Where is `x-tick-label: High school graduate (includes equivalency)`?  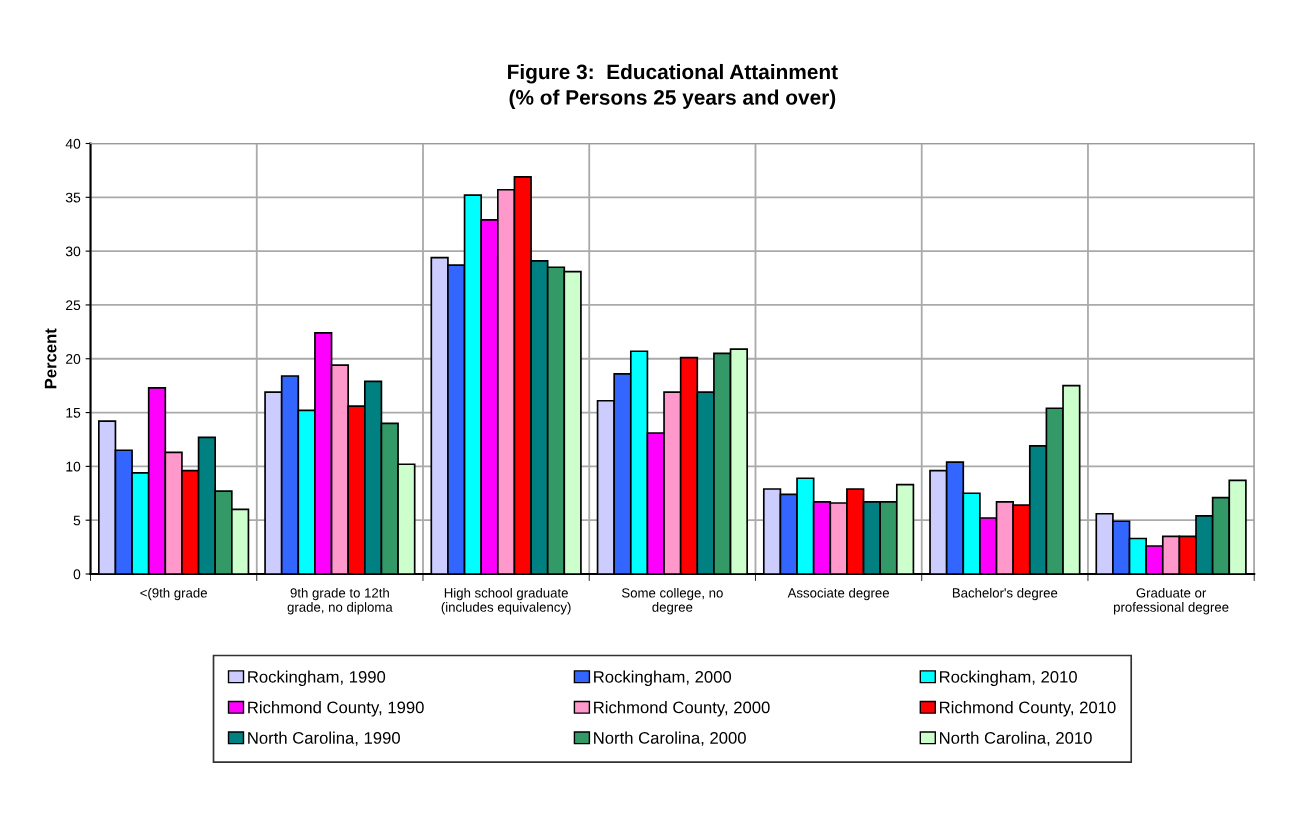 x-tick-label: High school graduate (includes equivalency) is located at coordinates (506, 601).